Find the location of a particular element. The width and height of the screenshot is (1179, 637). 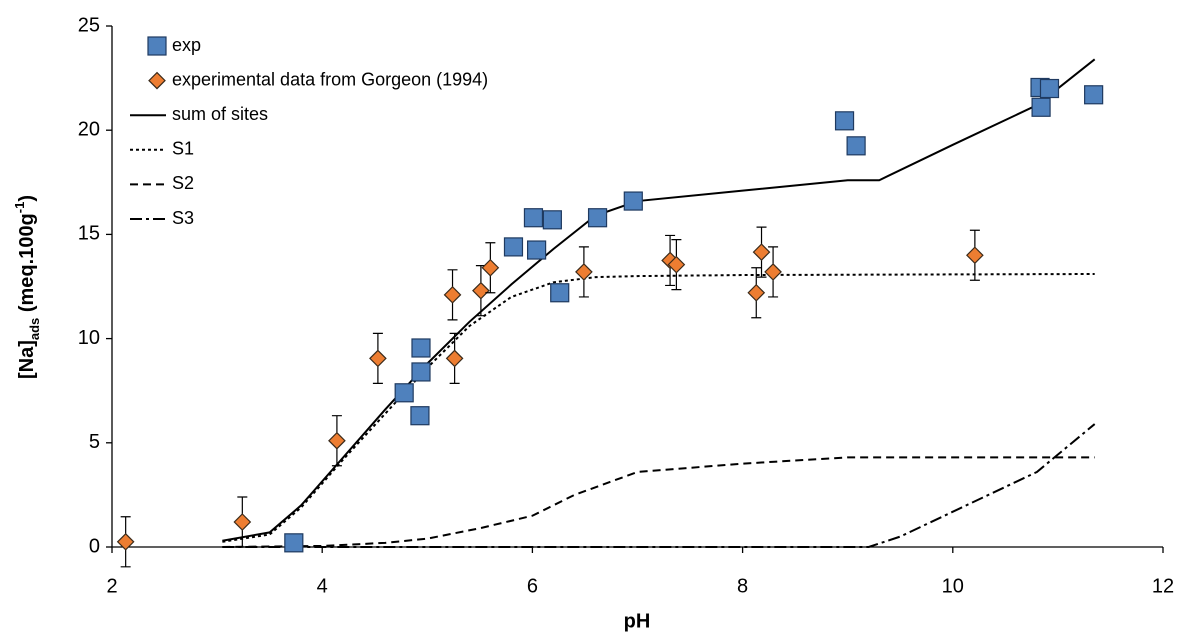

y-tick-label: 15 is located at coordinates (89, 234).